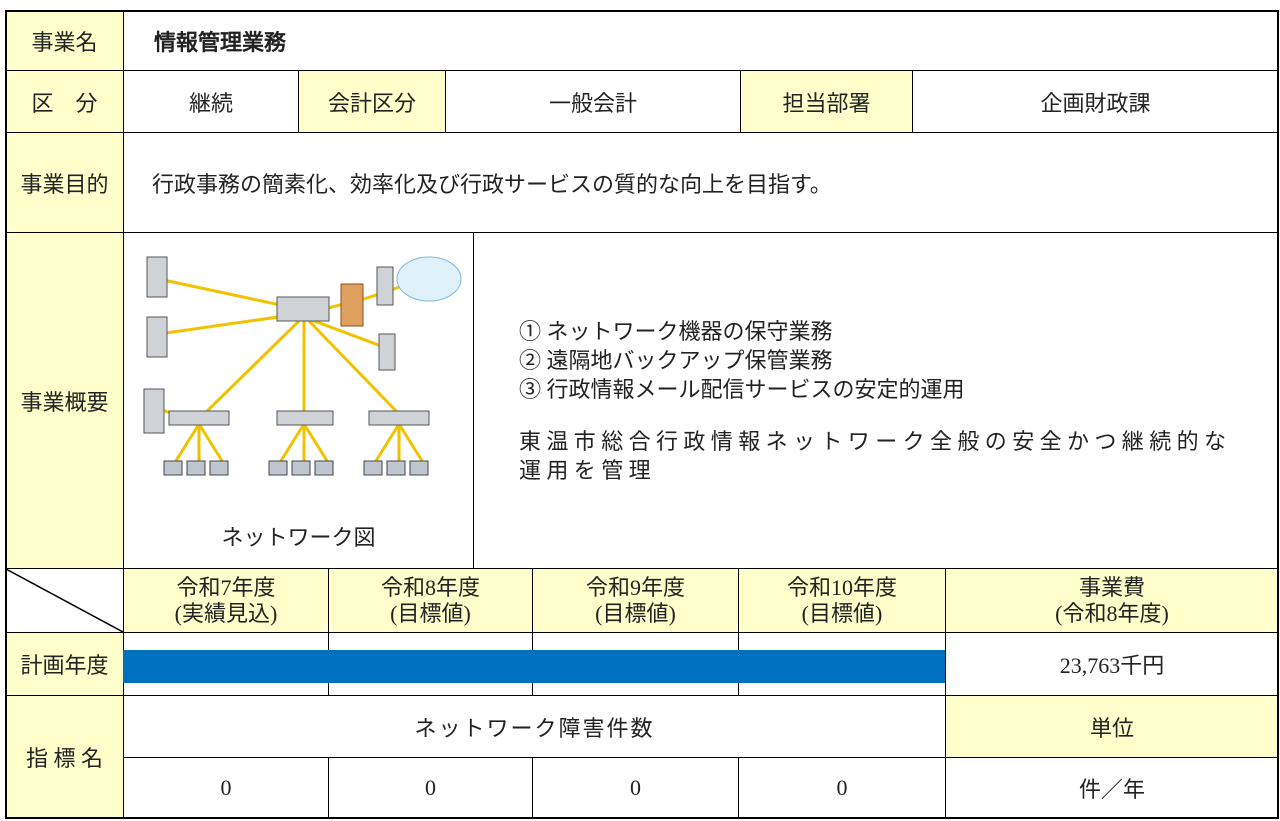 This screenshot has height=821, width=1280. I want to click on overview-item: ① ネットワーク機器の保守業務, so click(676, 331).